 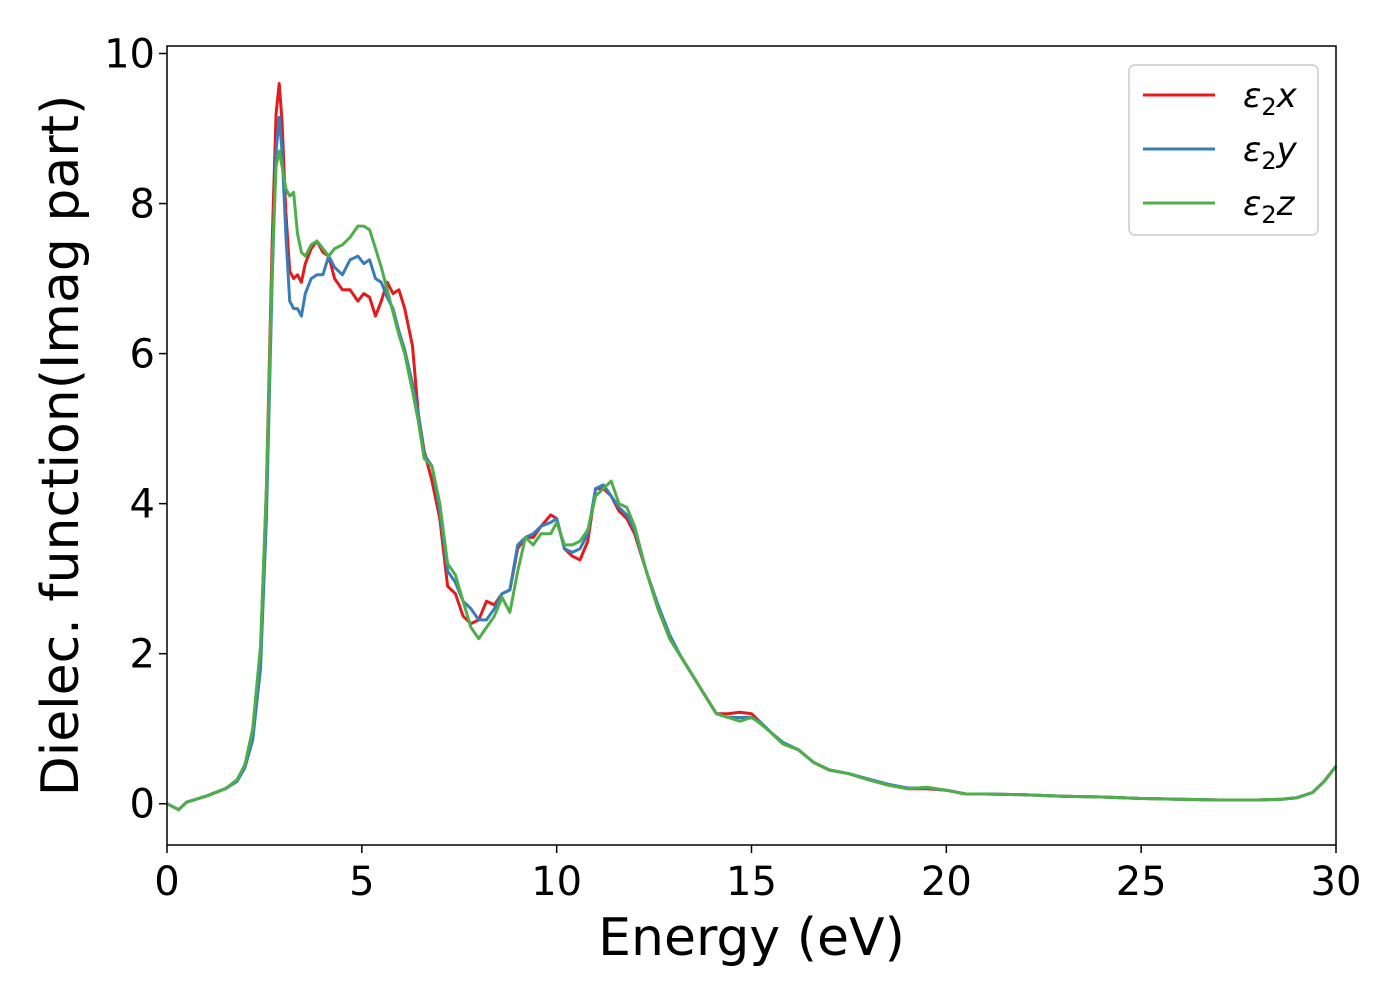 What do you see at coordinates (1336, 882) in the screenshot?
I see `x-tick-label: 30` at bounding box center [1336, 882].